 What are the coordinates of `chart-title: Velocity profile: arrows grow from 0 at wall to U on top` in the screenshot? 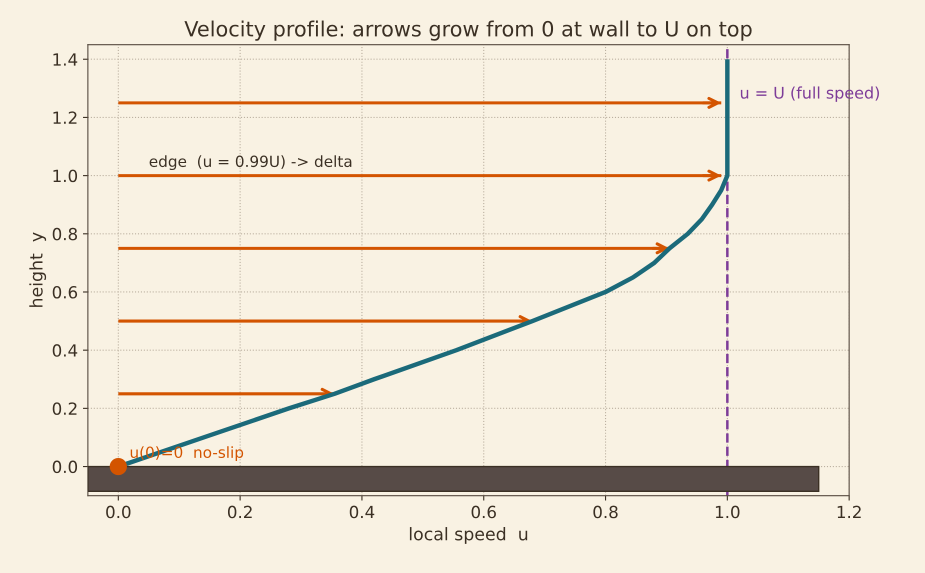 It's located at (468, 30).